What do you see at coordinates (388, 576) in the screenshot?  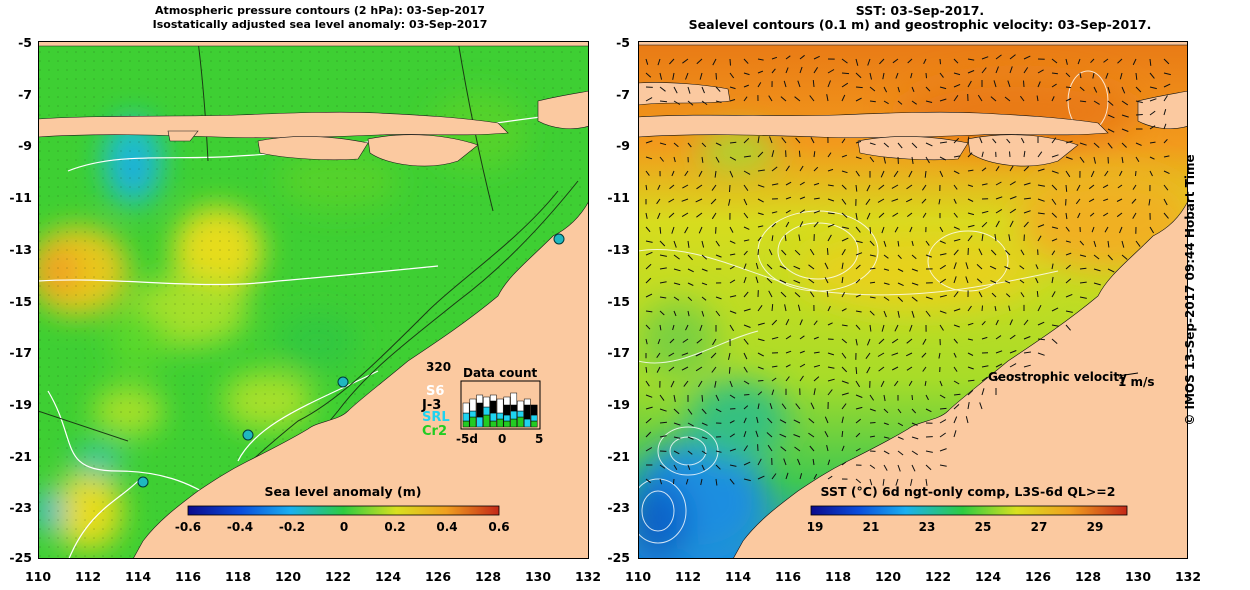 I see `lon-tick: 124` at bounding box center [388, 576].